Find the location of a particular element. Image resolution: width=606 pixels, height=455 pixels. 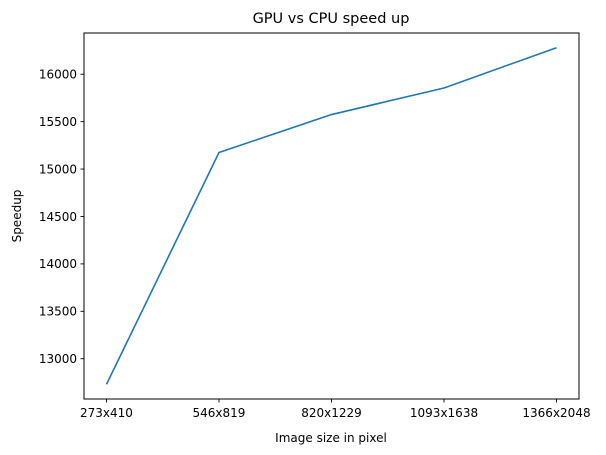

y-axis: 13000 13500 14000 14500 15000 15500 16000 is located at coordinates (61, 217).